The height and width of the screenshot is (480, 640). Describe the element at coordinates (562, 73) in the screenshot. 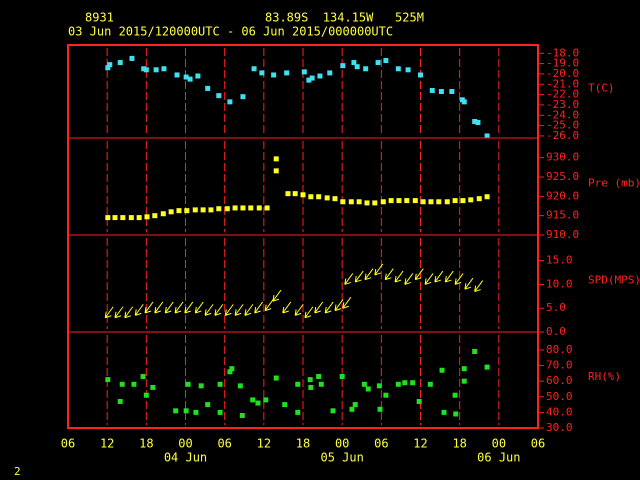

I see `y-tick-label: -20.0` at that location.